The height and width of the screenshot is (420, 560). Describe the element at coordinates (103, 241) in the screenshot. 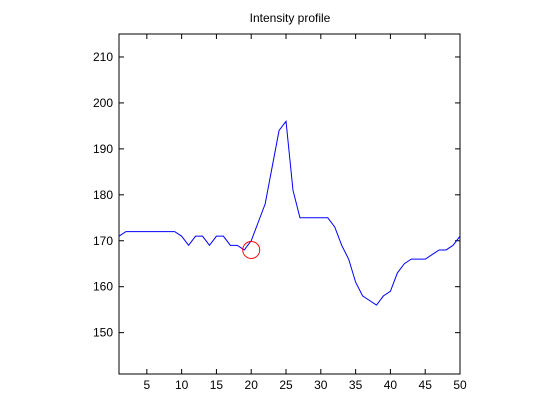

I see `y-tick-label: 170` at that location.